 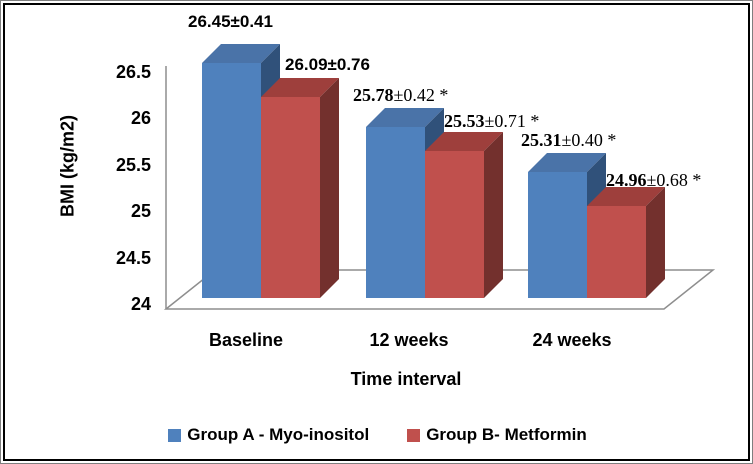 What do you see at coordinates (401, 95) in the screenshot?
I see `value-label-25-78: 25.78±0.42 *` at bounding box center [401, 95].